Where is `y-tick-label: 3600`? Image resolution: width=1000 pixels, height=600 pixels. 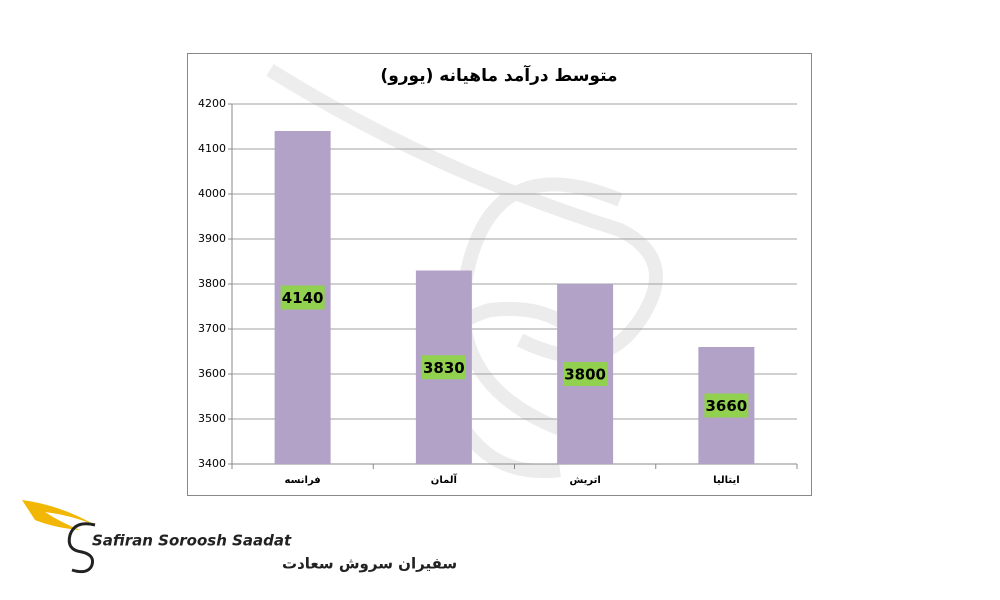
y-tick-label: 3600 is located at coordinates (212, 373).